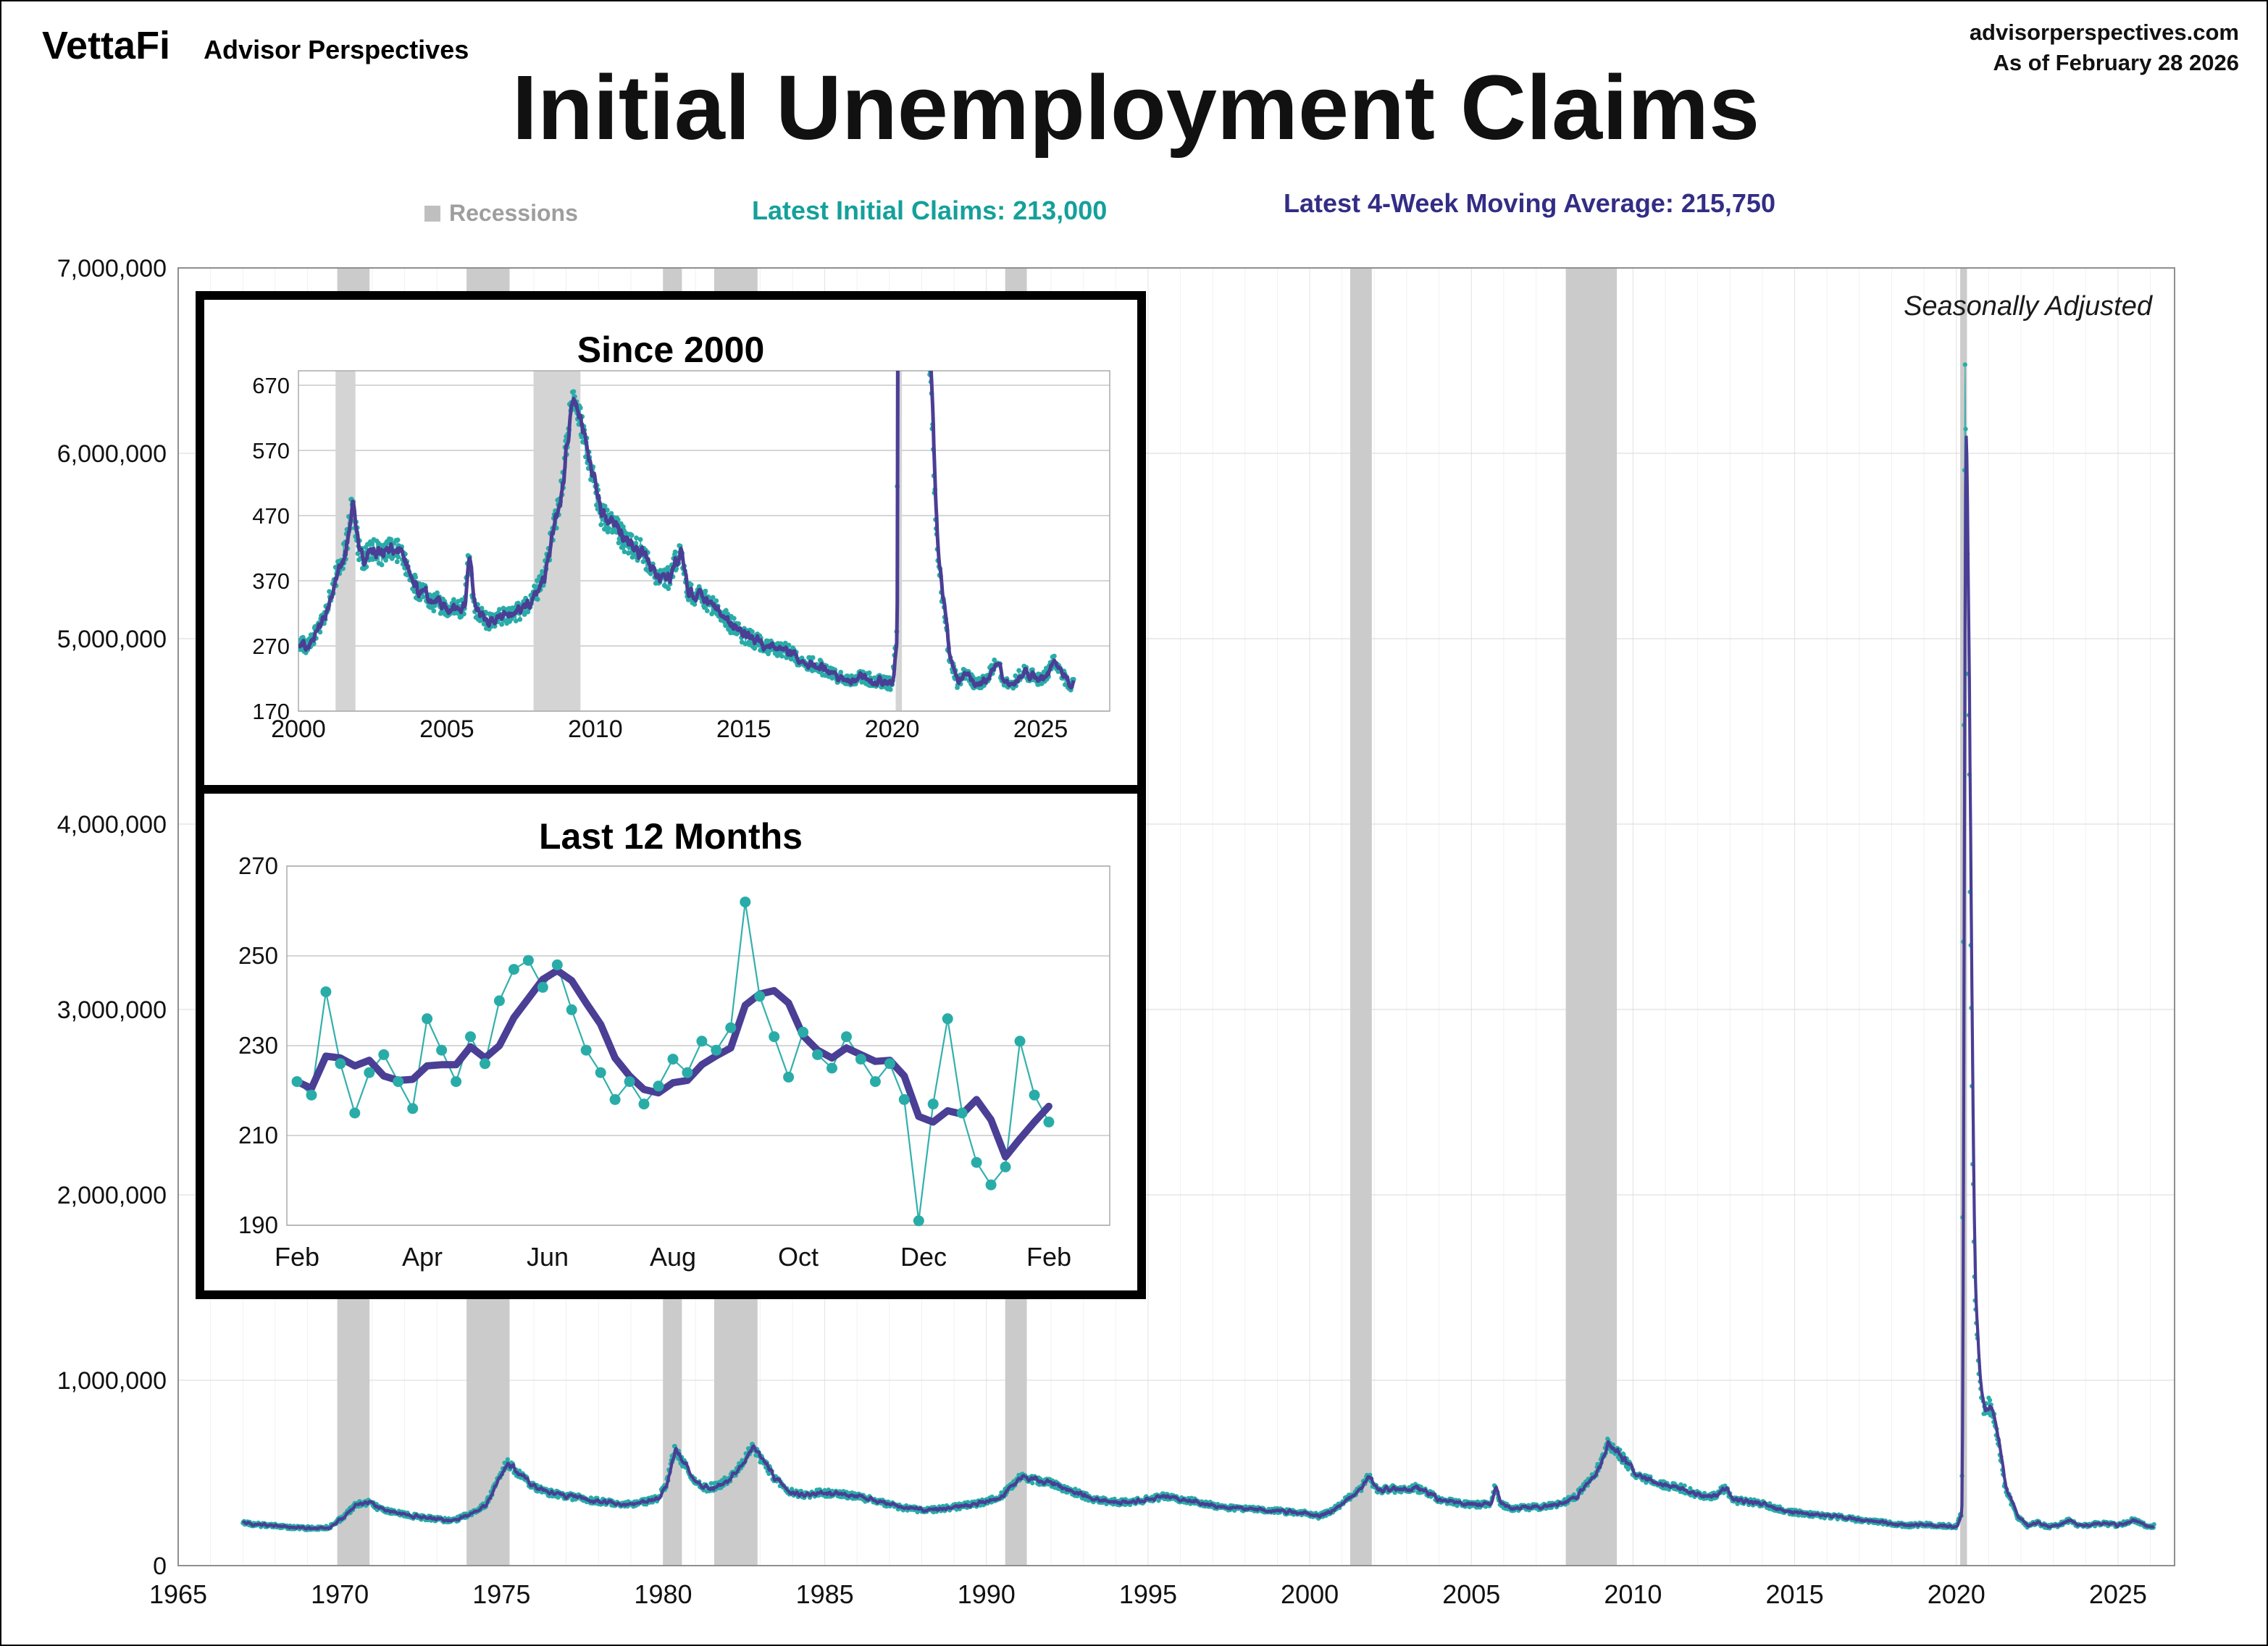 Image resolution: width=2268 pixels, height=1646 pixels. Describe the element at coordinates (663, 1594) in the screenshot. I see `svg-text: 1980` at that location.